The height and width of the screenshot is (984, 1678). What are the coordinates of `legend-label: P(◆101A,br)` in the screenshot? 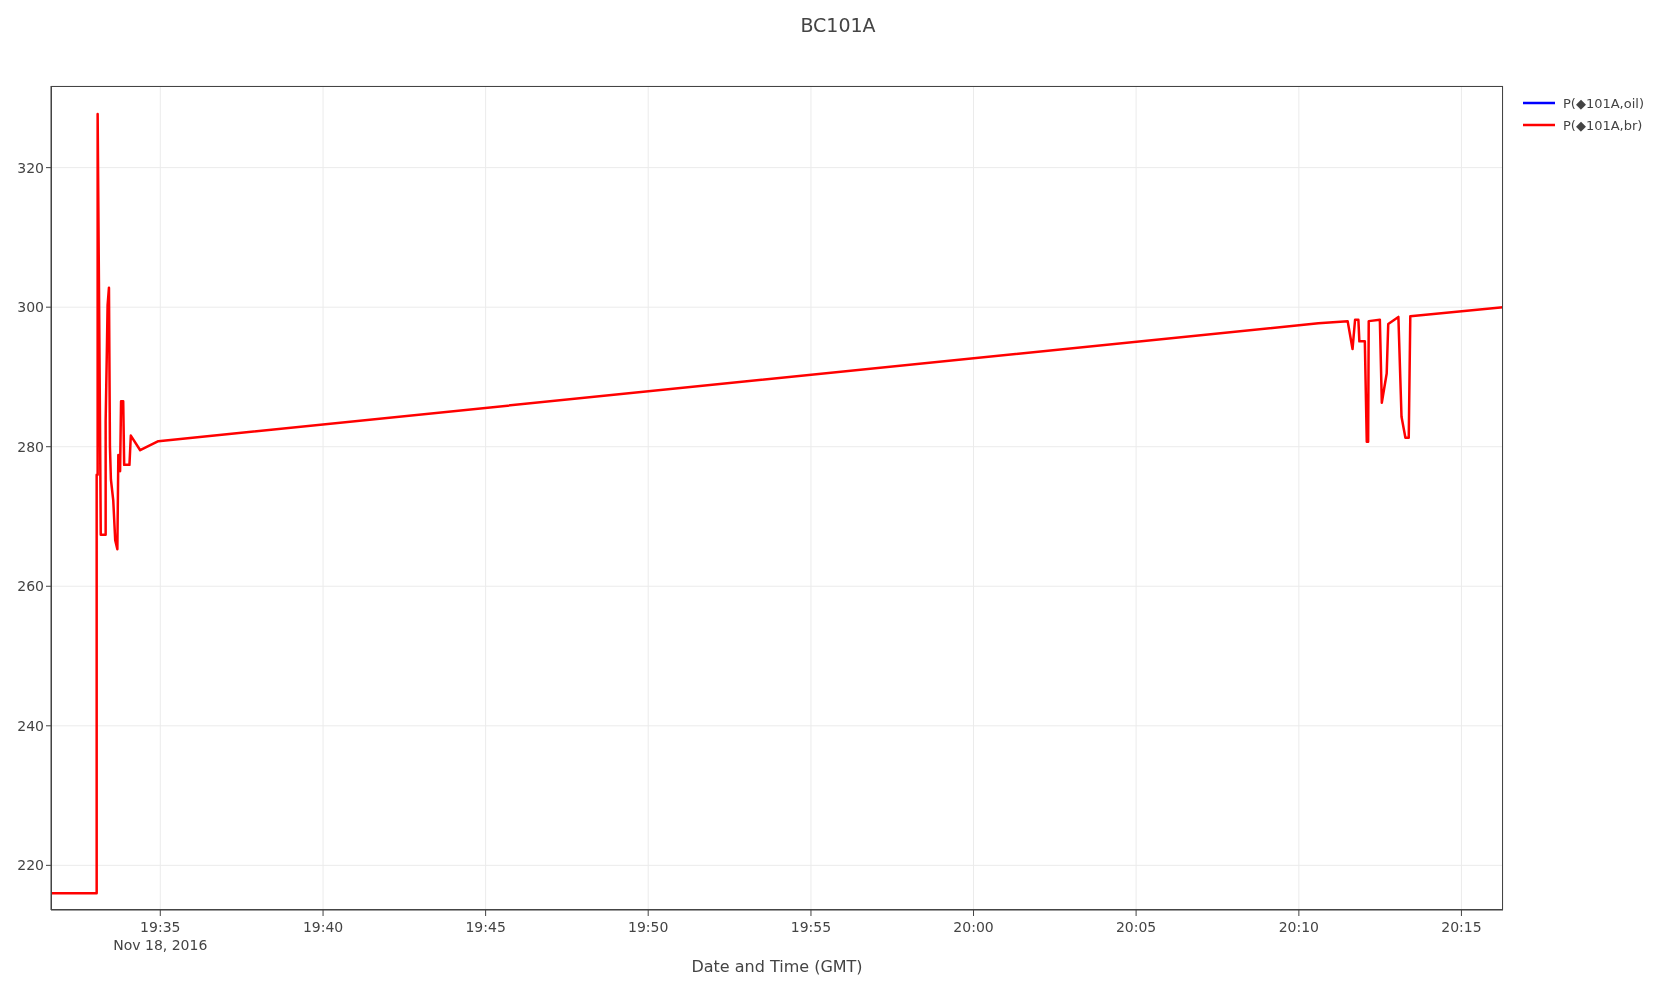 It's located at (1603, 125).